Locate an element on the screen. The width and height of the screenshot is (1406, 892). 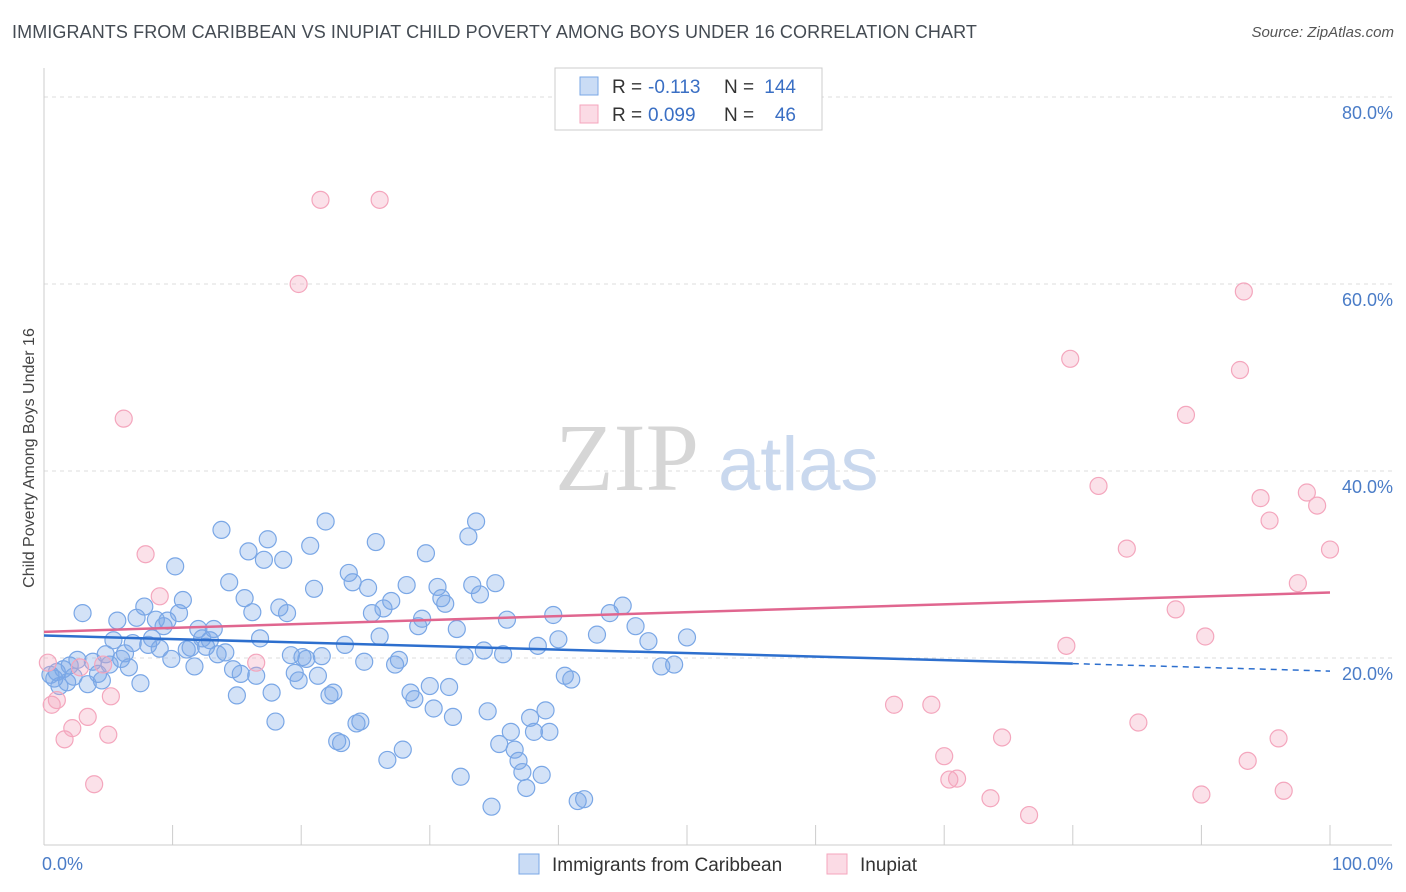
legend-r-value: 0.099 is located at coordinates (672, 115).